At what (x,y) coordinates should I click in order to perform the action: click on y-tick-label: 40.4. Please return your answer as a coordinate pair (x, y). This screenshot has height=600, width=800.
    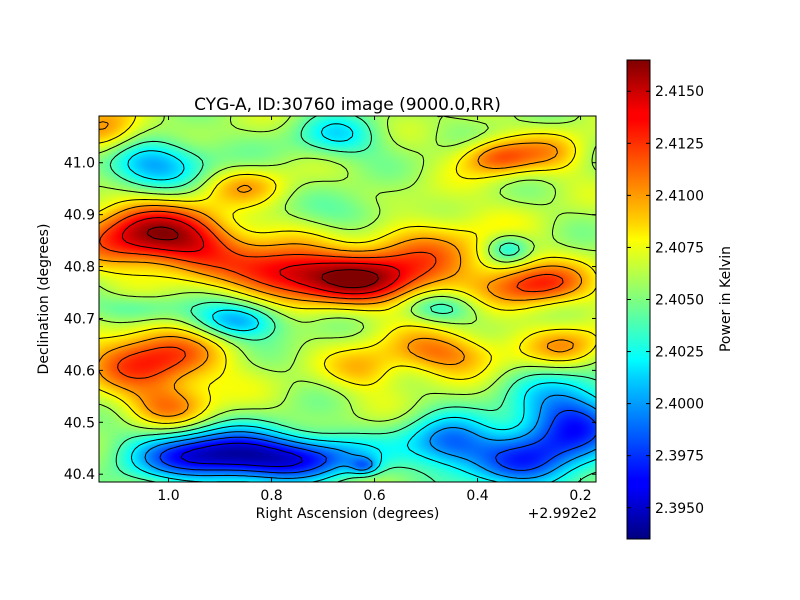
    Looking at the image, I should click on (79, 475).